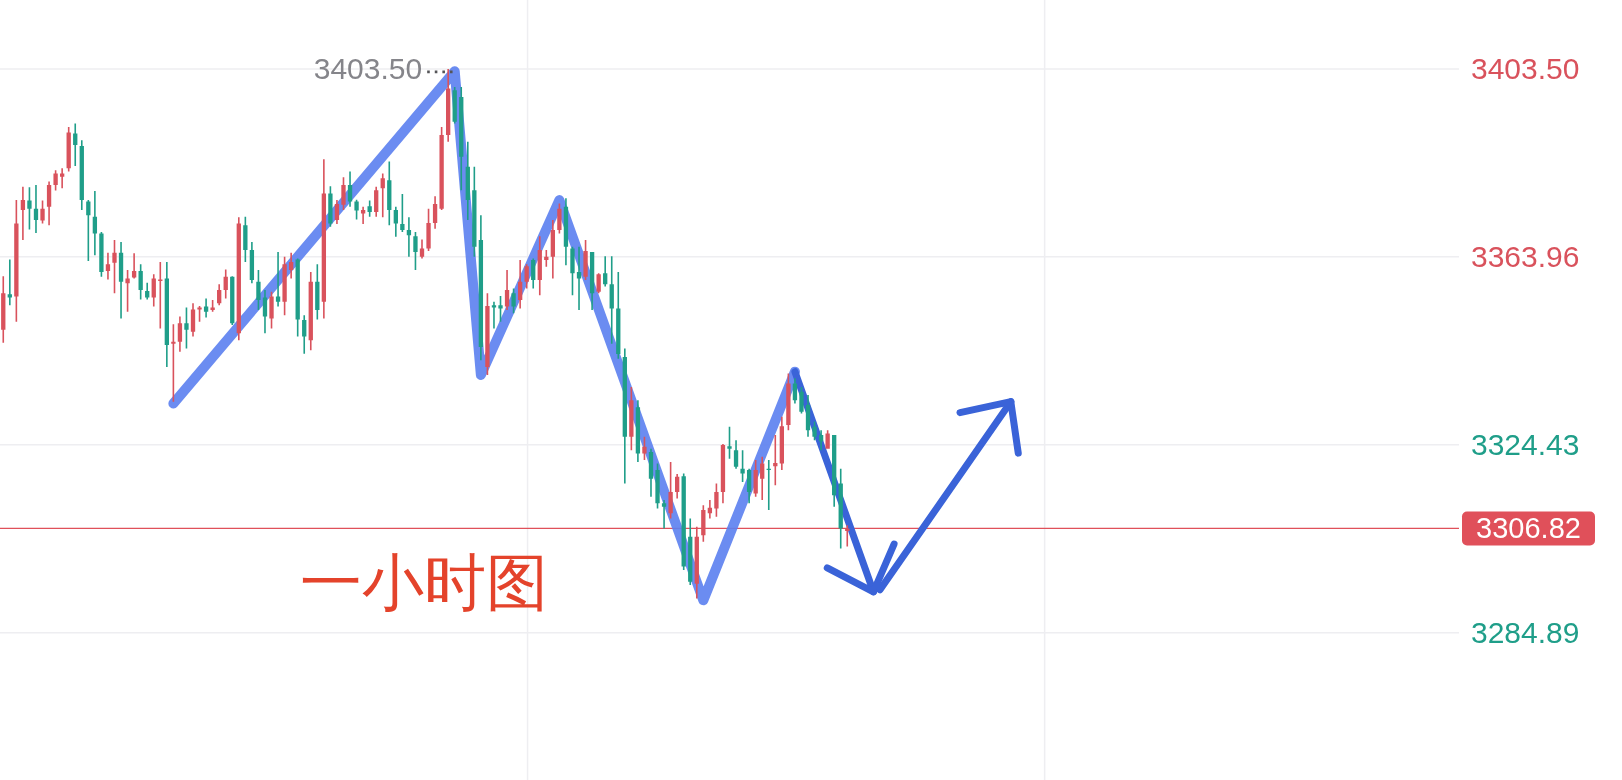 The height and width of the screenshot is (780, 1622). I want to click on y-tick-label: 3363.96, so click(1525, 257).